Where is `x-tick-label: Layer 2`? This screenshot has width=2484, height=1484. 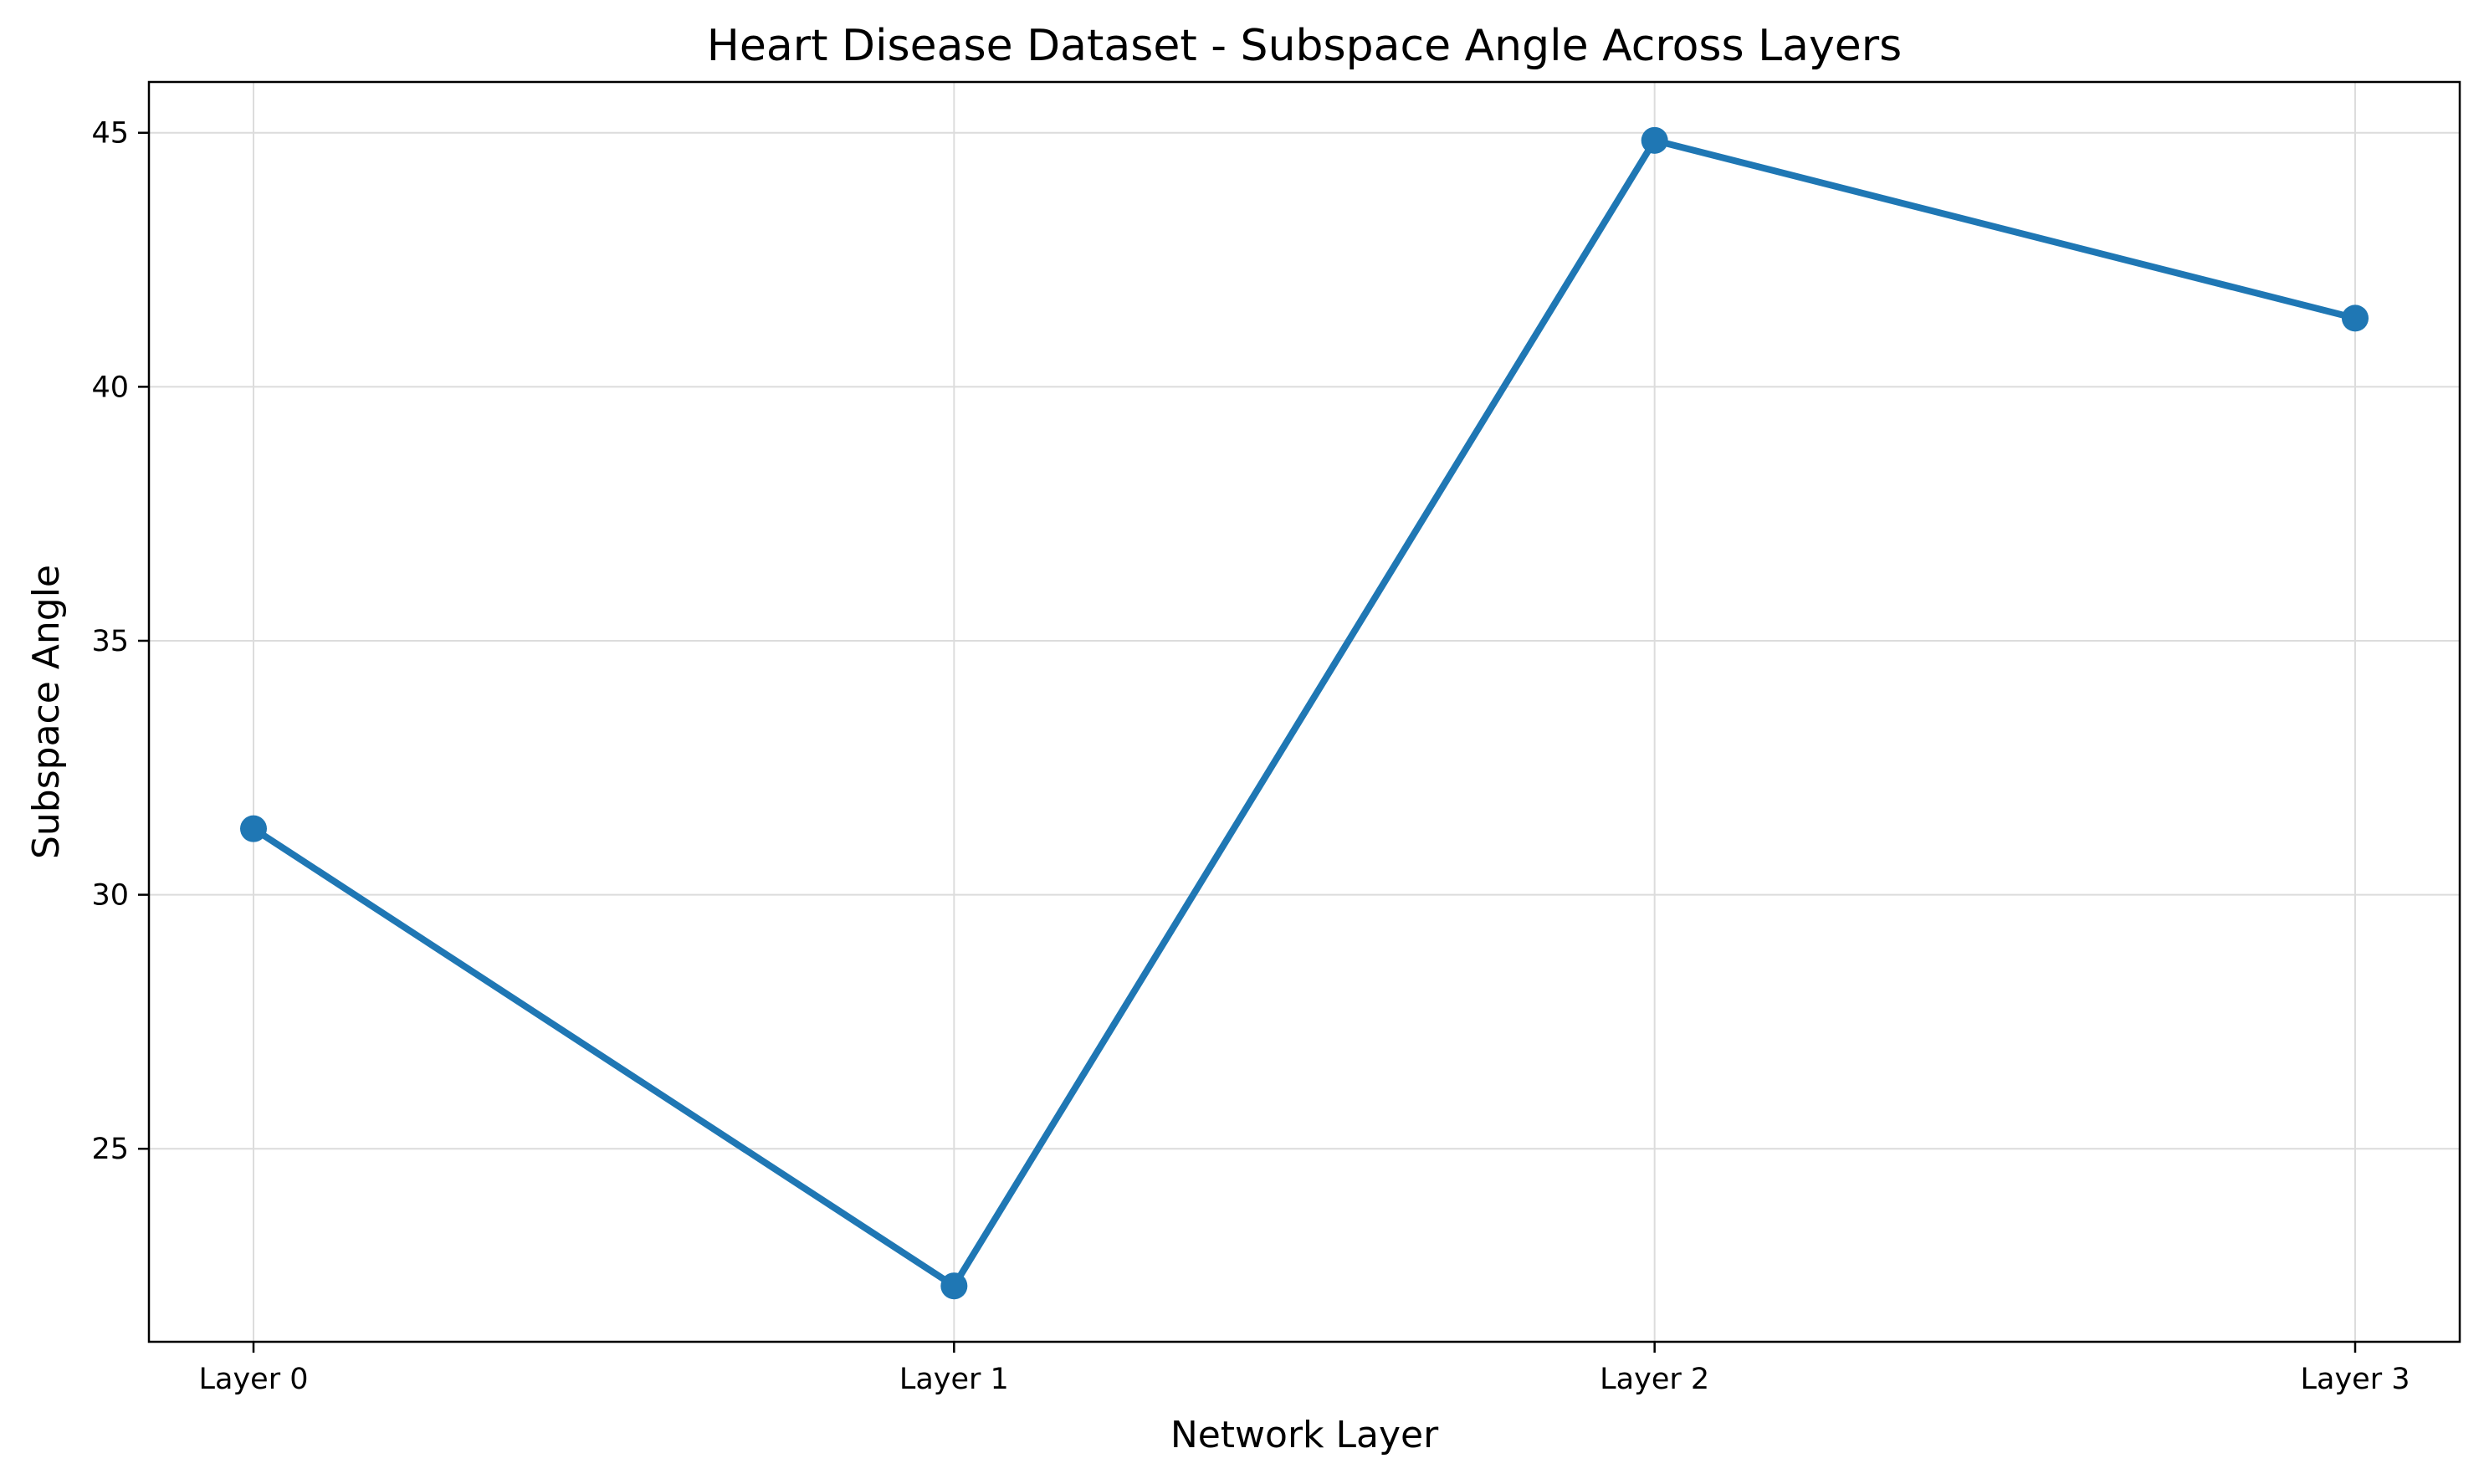 x-tick-label: Layer 2 is located at coordinates (1654, 1379).